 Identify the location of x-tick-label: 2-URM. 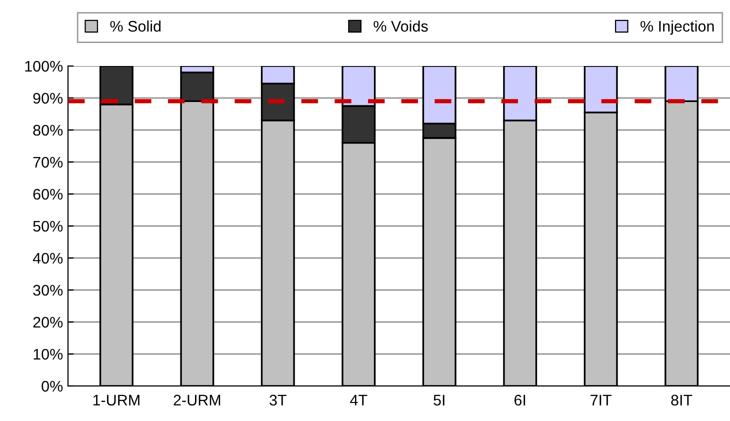
(197, 400).